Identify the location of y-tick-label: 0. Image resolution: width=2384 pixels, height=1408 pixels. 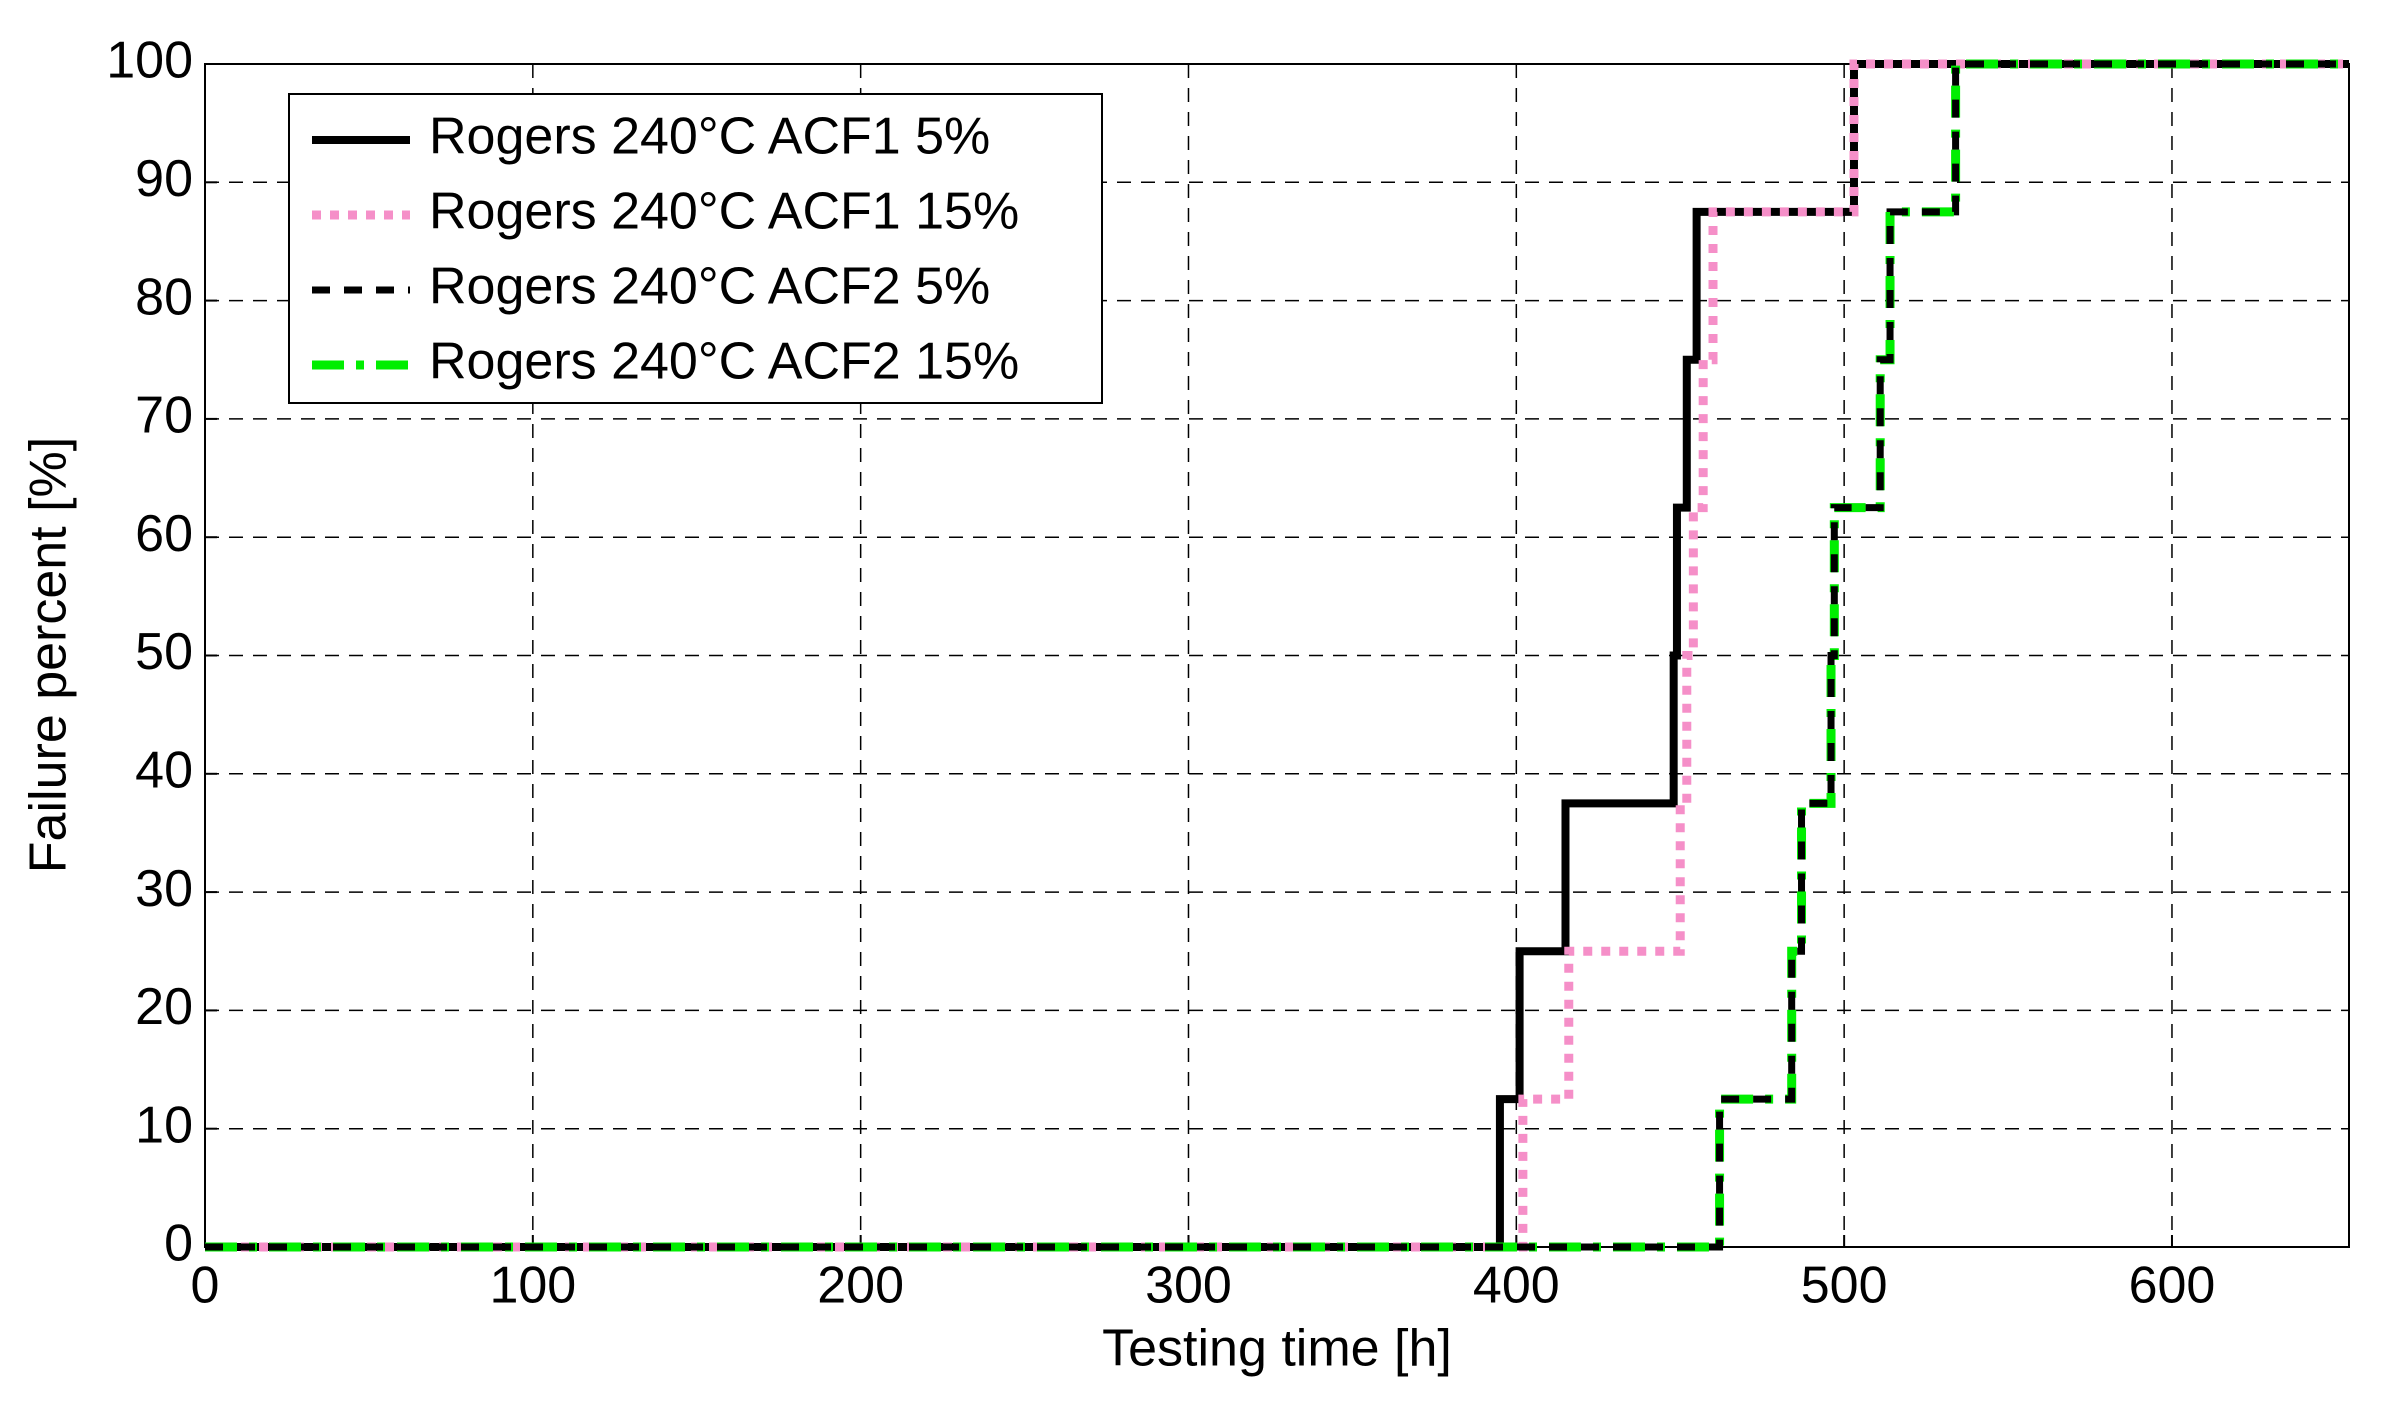
(178, 1244).